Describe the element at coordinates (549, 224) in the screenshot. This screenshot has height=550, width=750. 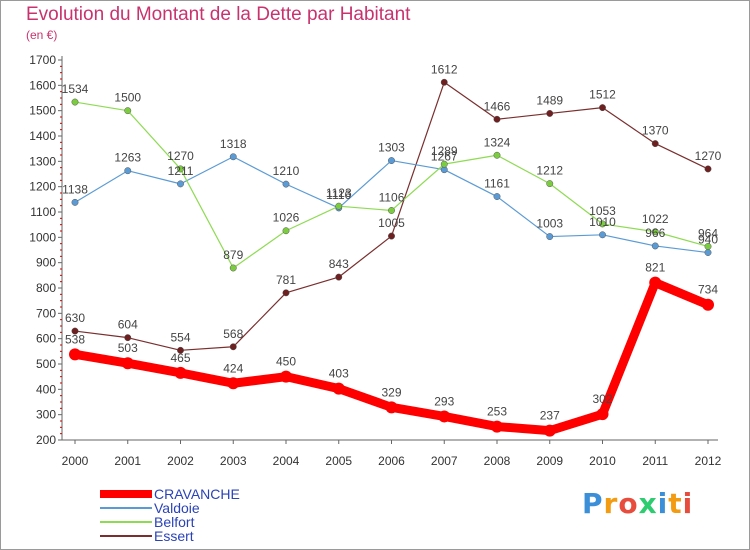
I see `data-label-valdoie: 1003` at that location.